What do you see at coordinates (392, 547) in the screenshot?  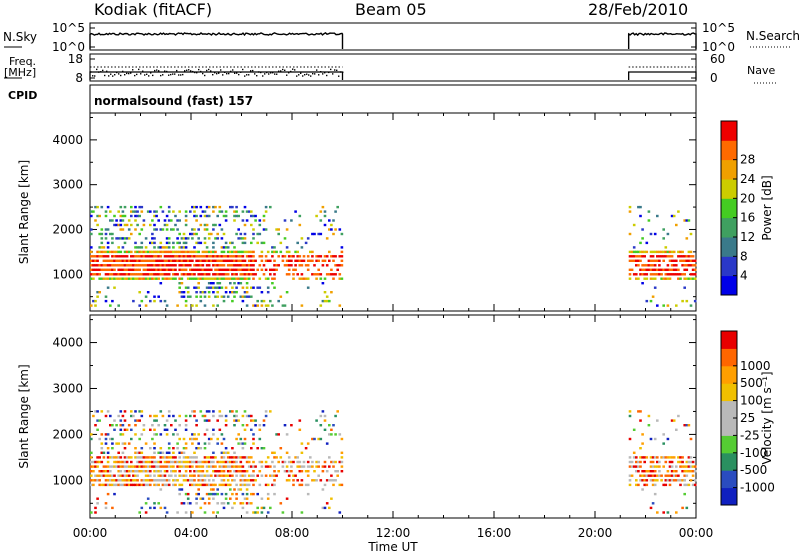 I see `x-axis-label: Time UT` at bounding box center [392, 547].